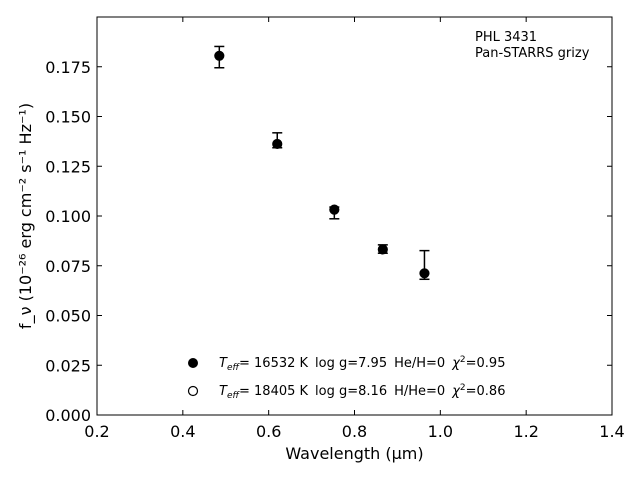 This screenshot has height=480, width=640. Describe the element at coordinates (96, 431) in the screenshot. I see `x-tick-label: 0.2` at that location.